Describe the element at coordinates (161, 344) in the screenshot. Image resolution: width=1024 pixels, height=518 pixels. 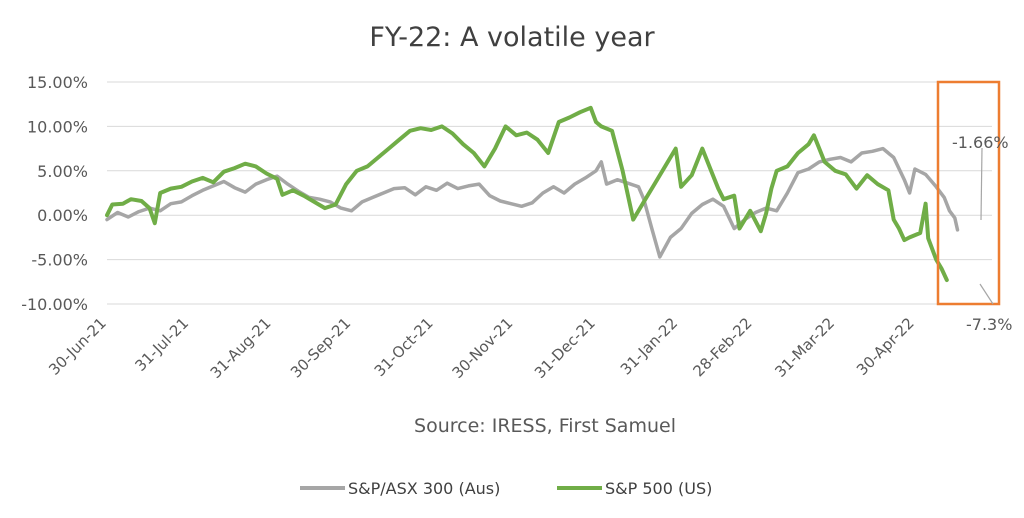
I see `x-tick-label: 31-Jul-21` at that location.